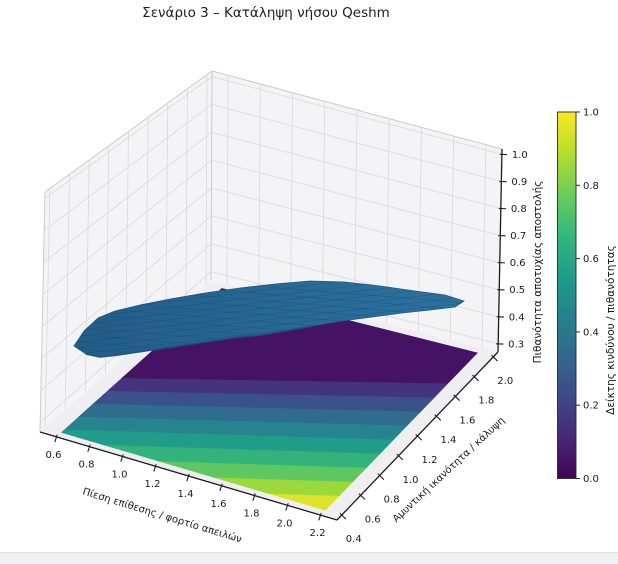 Image resolution: width=618 pixels, height=564 pixels. I want to click on z-tick-label: 0.5, so click(517, 290).